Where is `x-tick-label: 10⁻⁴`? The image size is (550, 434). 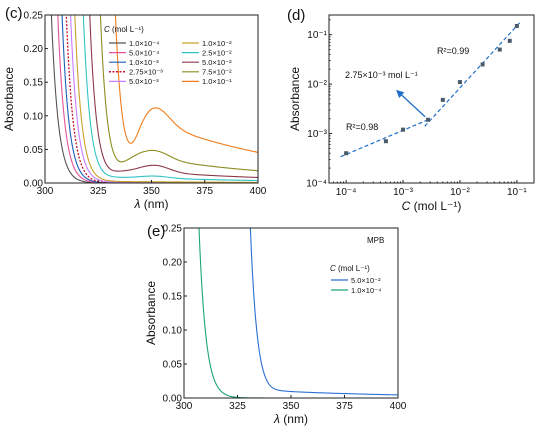
x-tick-label: 10⁻⁴ is located at coordinates (346, 192).